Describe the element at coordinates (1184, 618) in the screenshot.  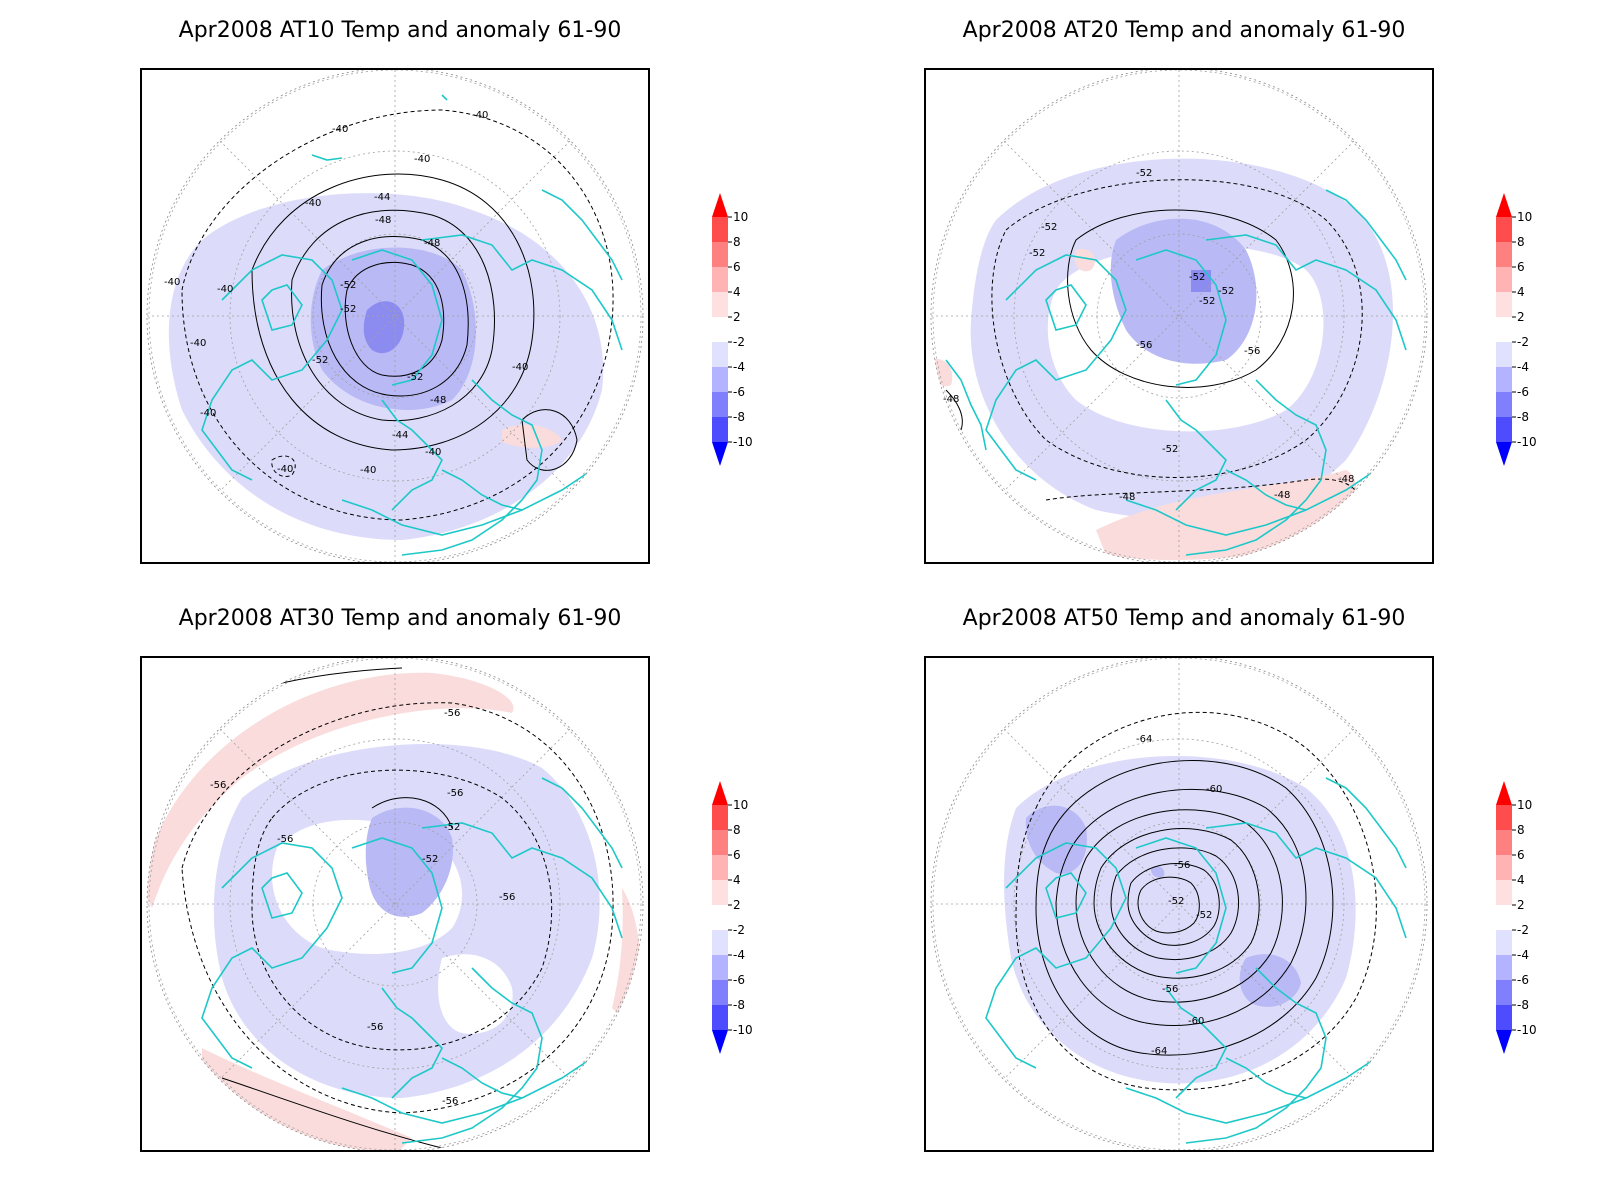
I see `panel-title: Apr2008 AT50 Temp and anomaly 61-90` at that location.